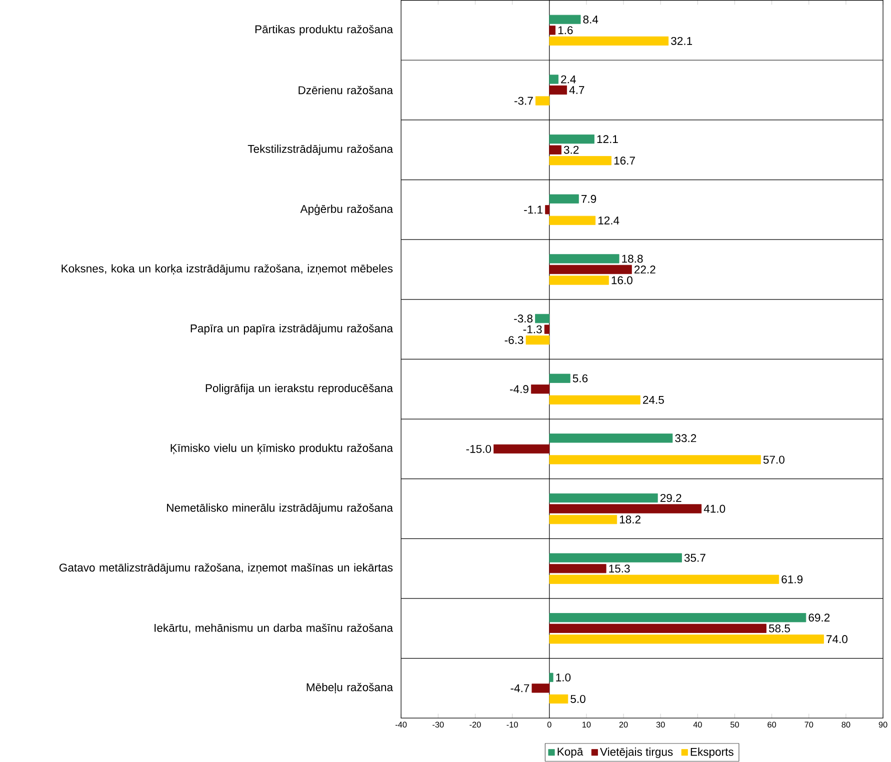 The image size is (891, 762). Describe the element at coordinates (282, 449) in the screenshot. I see `y-tick-label: Ķīmisko vielu un ķīmisko produktu ražošana` at that location.